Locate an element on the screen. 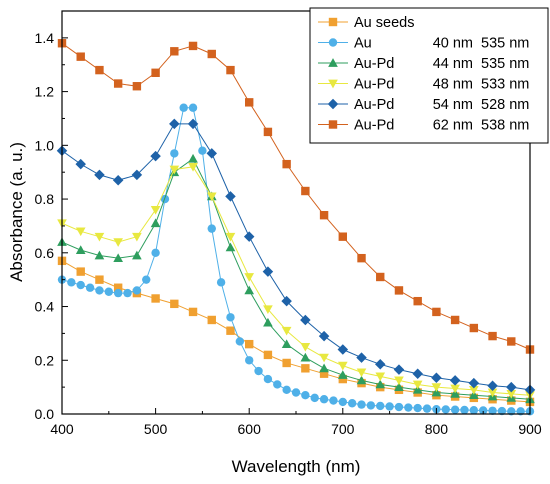  legend-size: 44 nm is located at coordinates (453, 64).